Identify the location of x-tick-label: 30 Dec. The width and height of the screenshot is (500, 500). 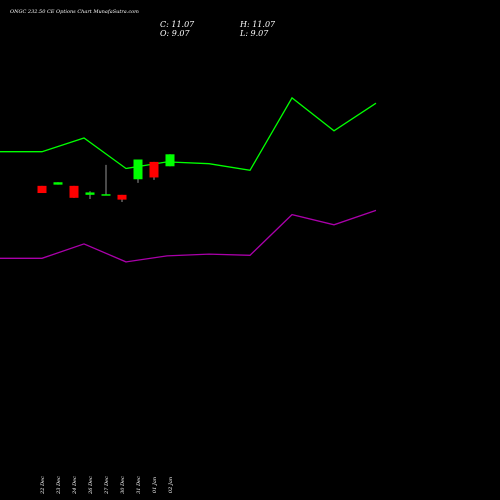
(123, 485).